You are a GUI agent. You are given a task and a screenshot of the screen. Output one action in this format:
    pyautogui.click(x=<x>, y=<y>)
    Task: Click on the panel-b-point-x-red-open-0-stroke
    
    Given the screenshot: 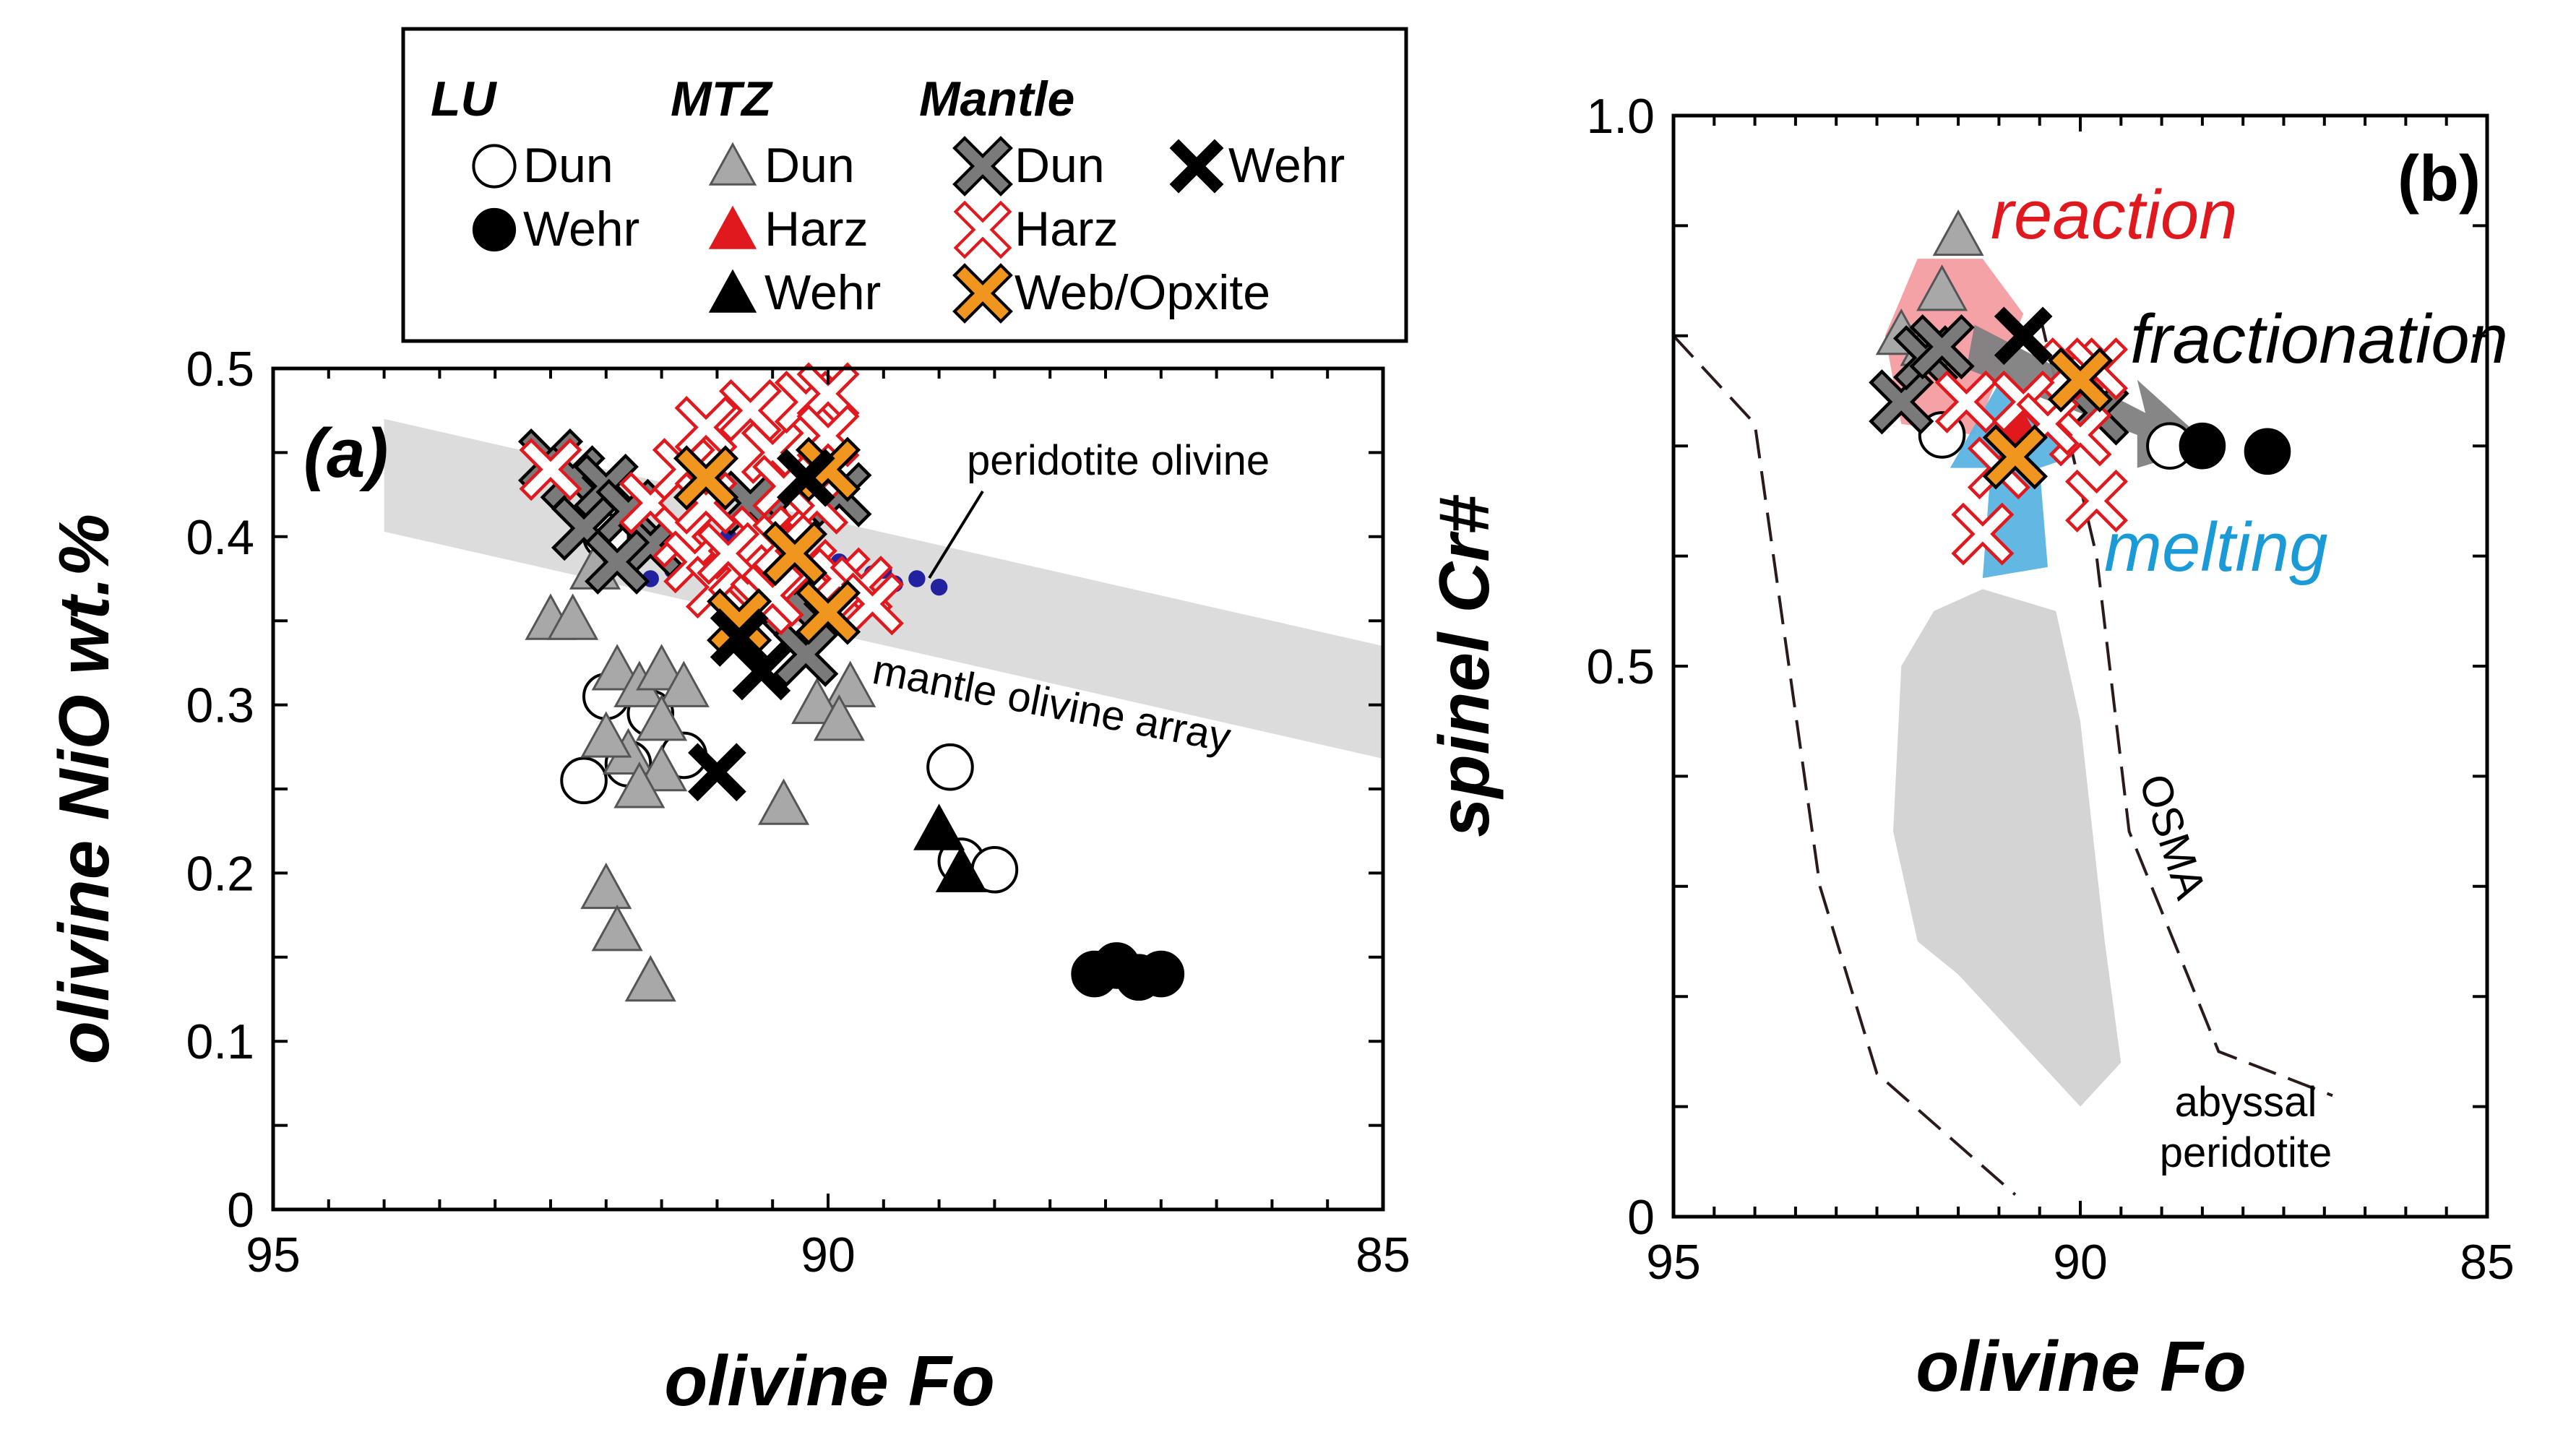 What is the action you would take?
    pyautogui.click(x=1966, y=402)
    